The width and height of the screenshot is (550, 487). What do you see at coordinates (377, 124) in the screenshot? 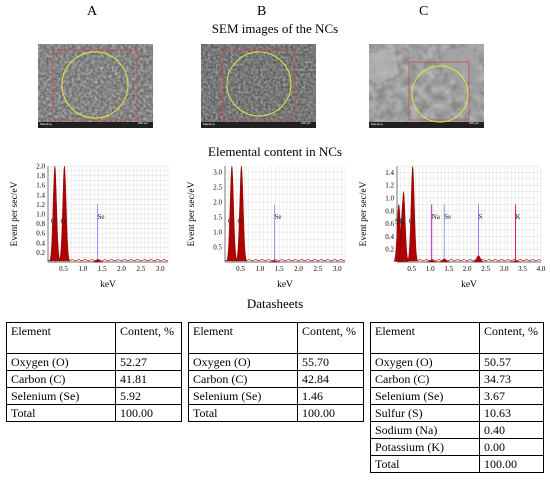
I see `sem-c-caption: Mapping` at bounding box center [377, 124].